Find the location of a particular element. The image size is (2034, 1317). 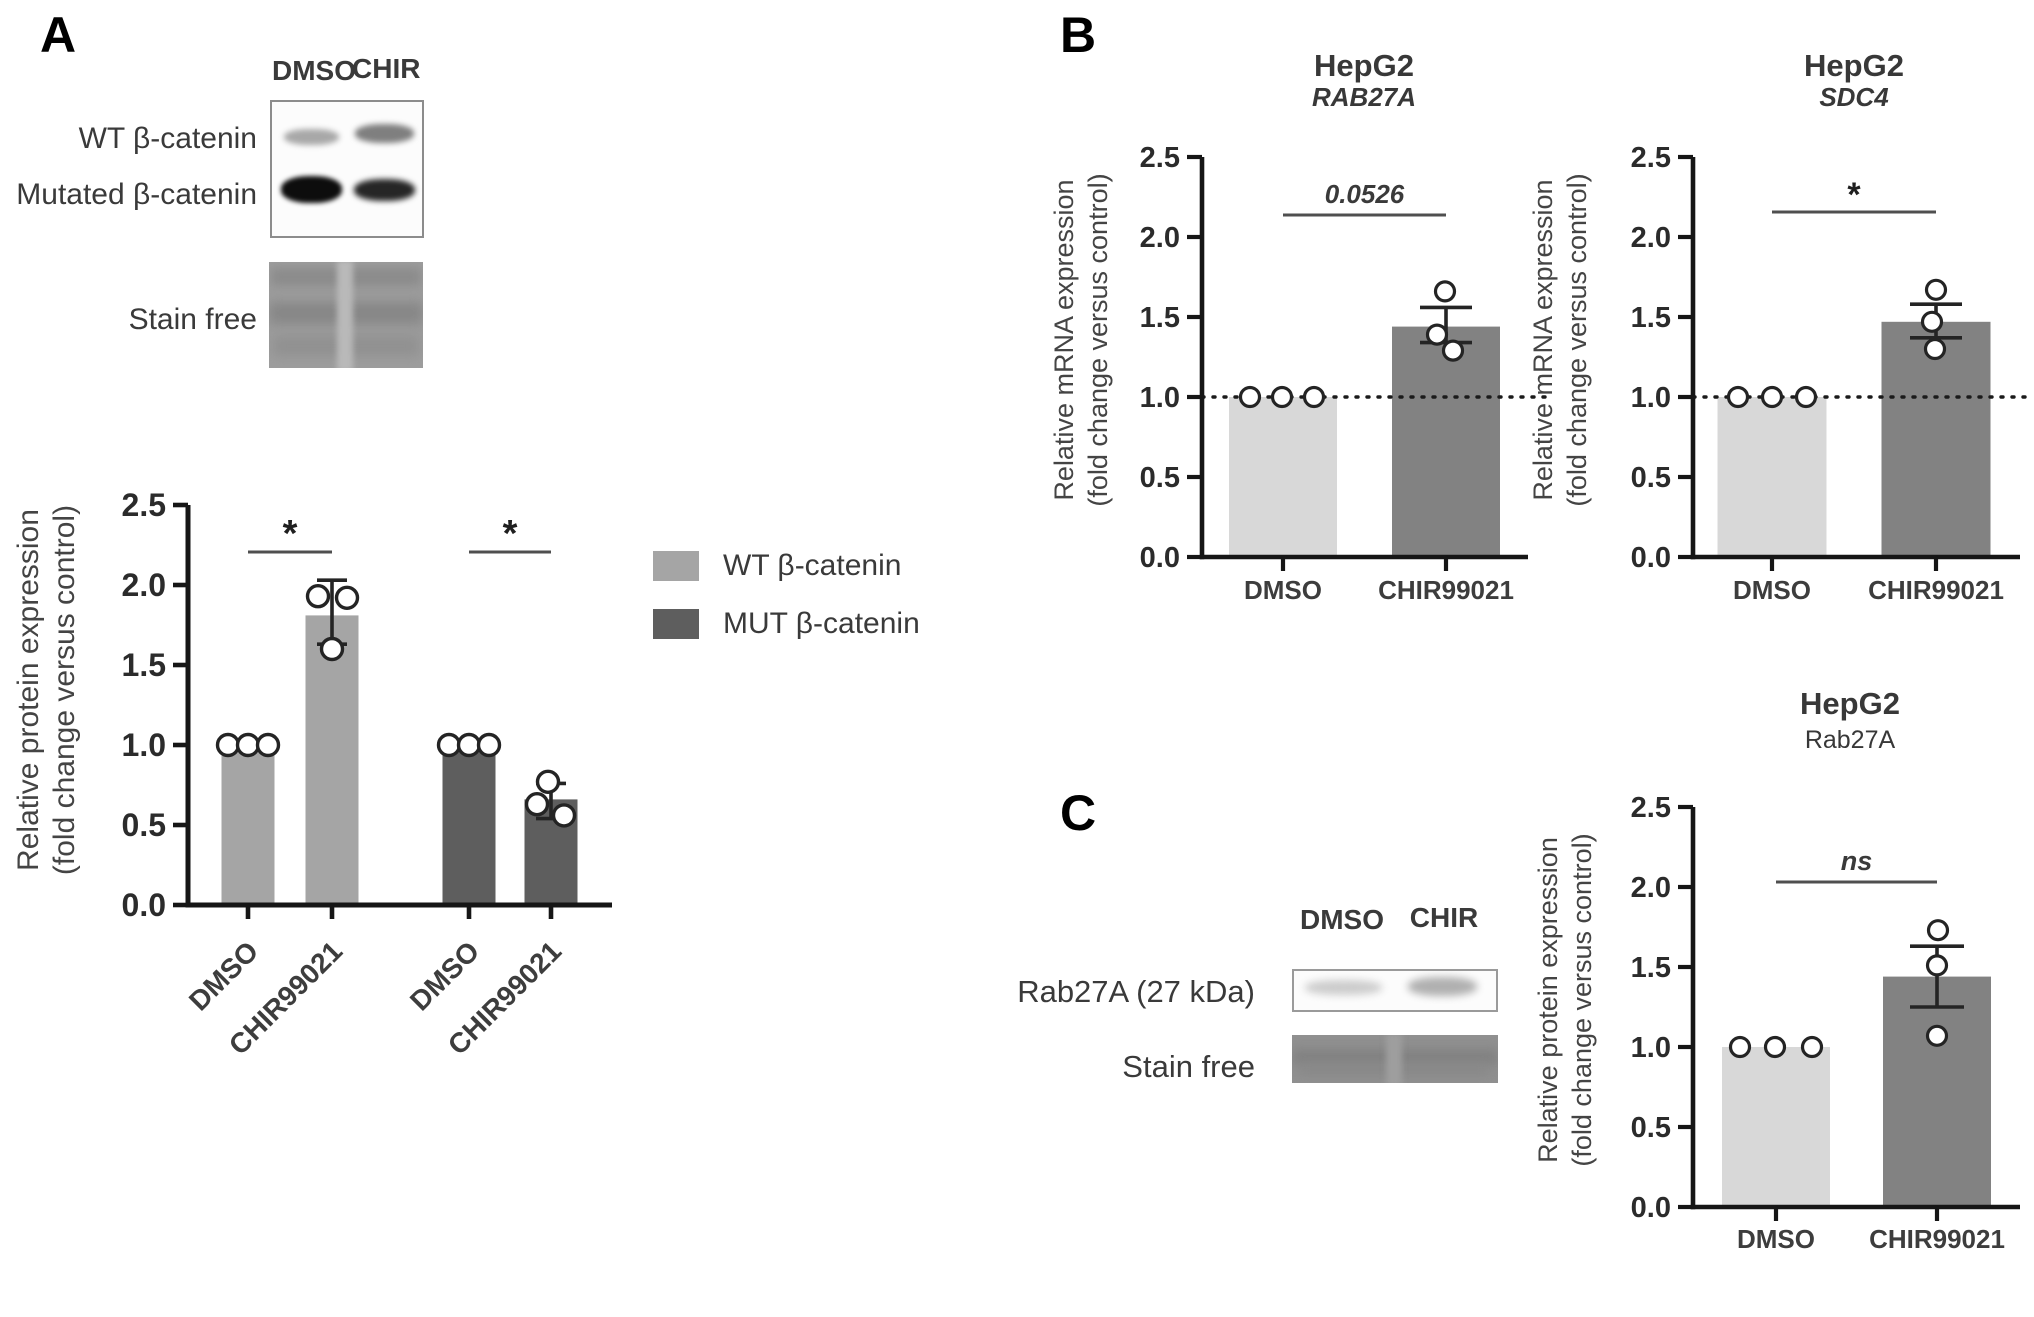

chart-subtitle: SDC4 is located at coordinates (1854, 97).